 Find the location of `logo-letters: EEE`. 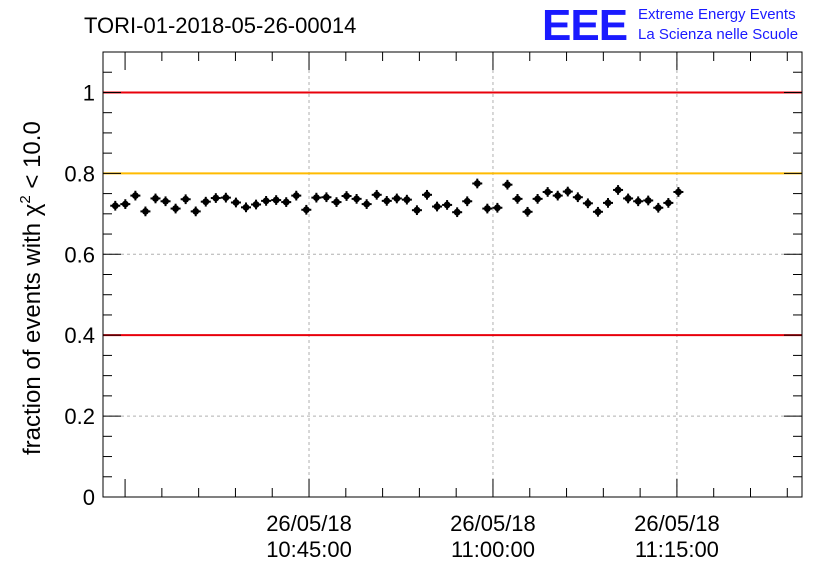

logo-letters: EEE is located at coordinates (584, 25).